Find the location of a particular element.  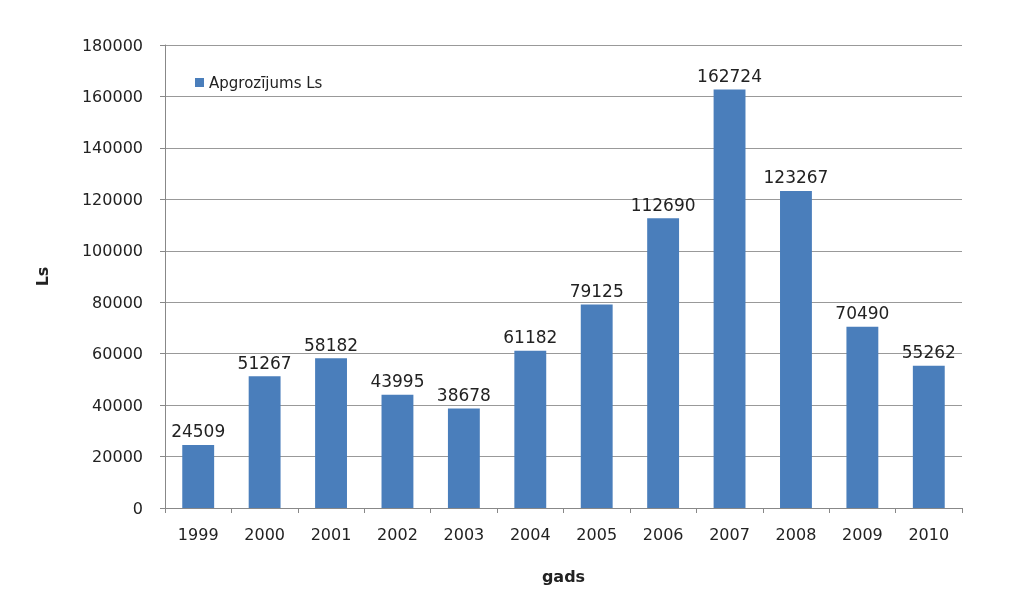

data-label: 43995 is located at coordinates (397, 381).